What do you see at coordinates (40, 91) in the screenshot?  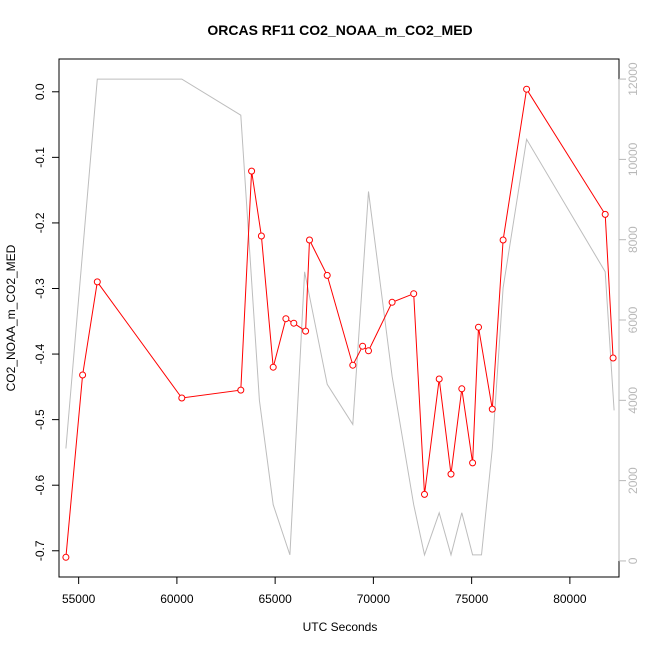 I see `y-tick-label: 0.0` at bounding box center [40, 91].